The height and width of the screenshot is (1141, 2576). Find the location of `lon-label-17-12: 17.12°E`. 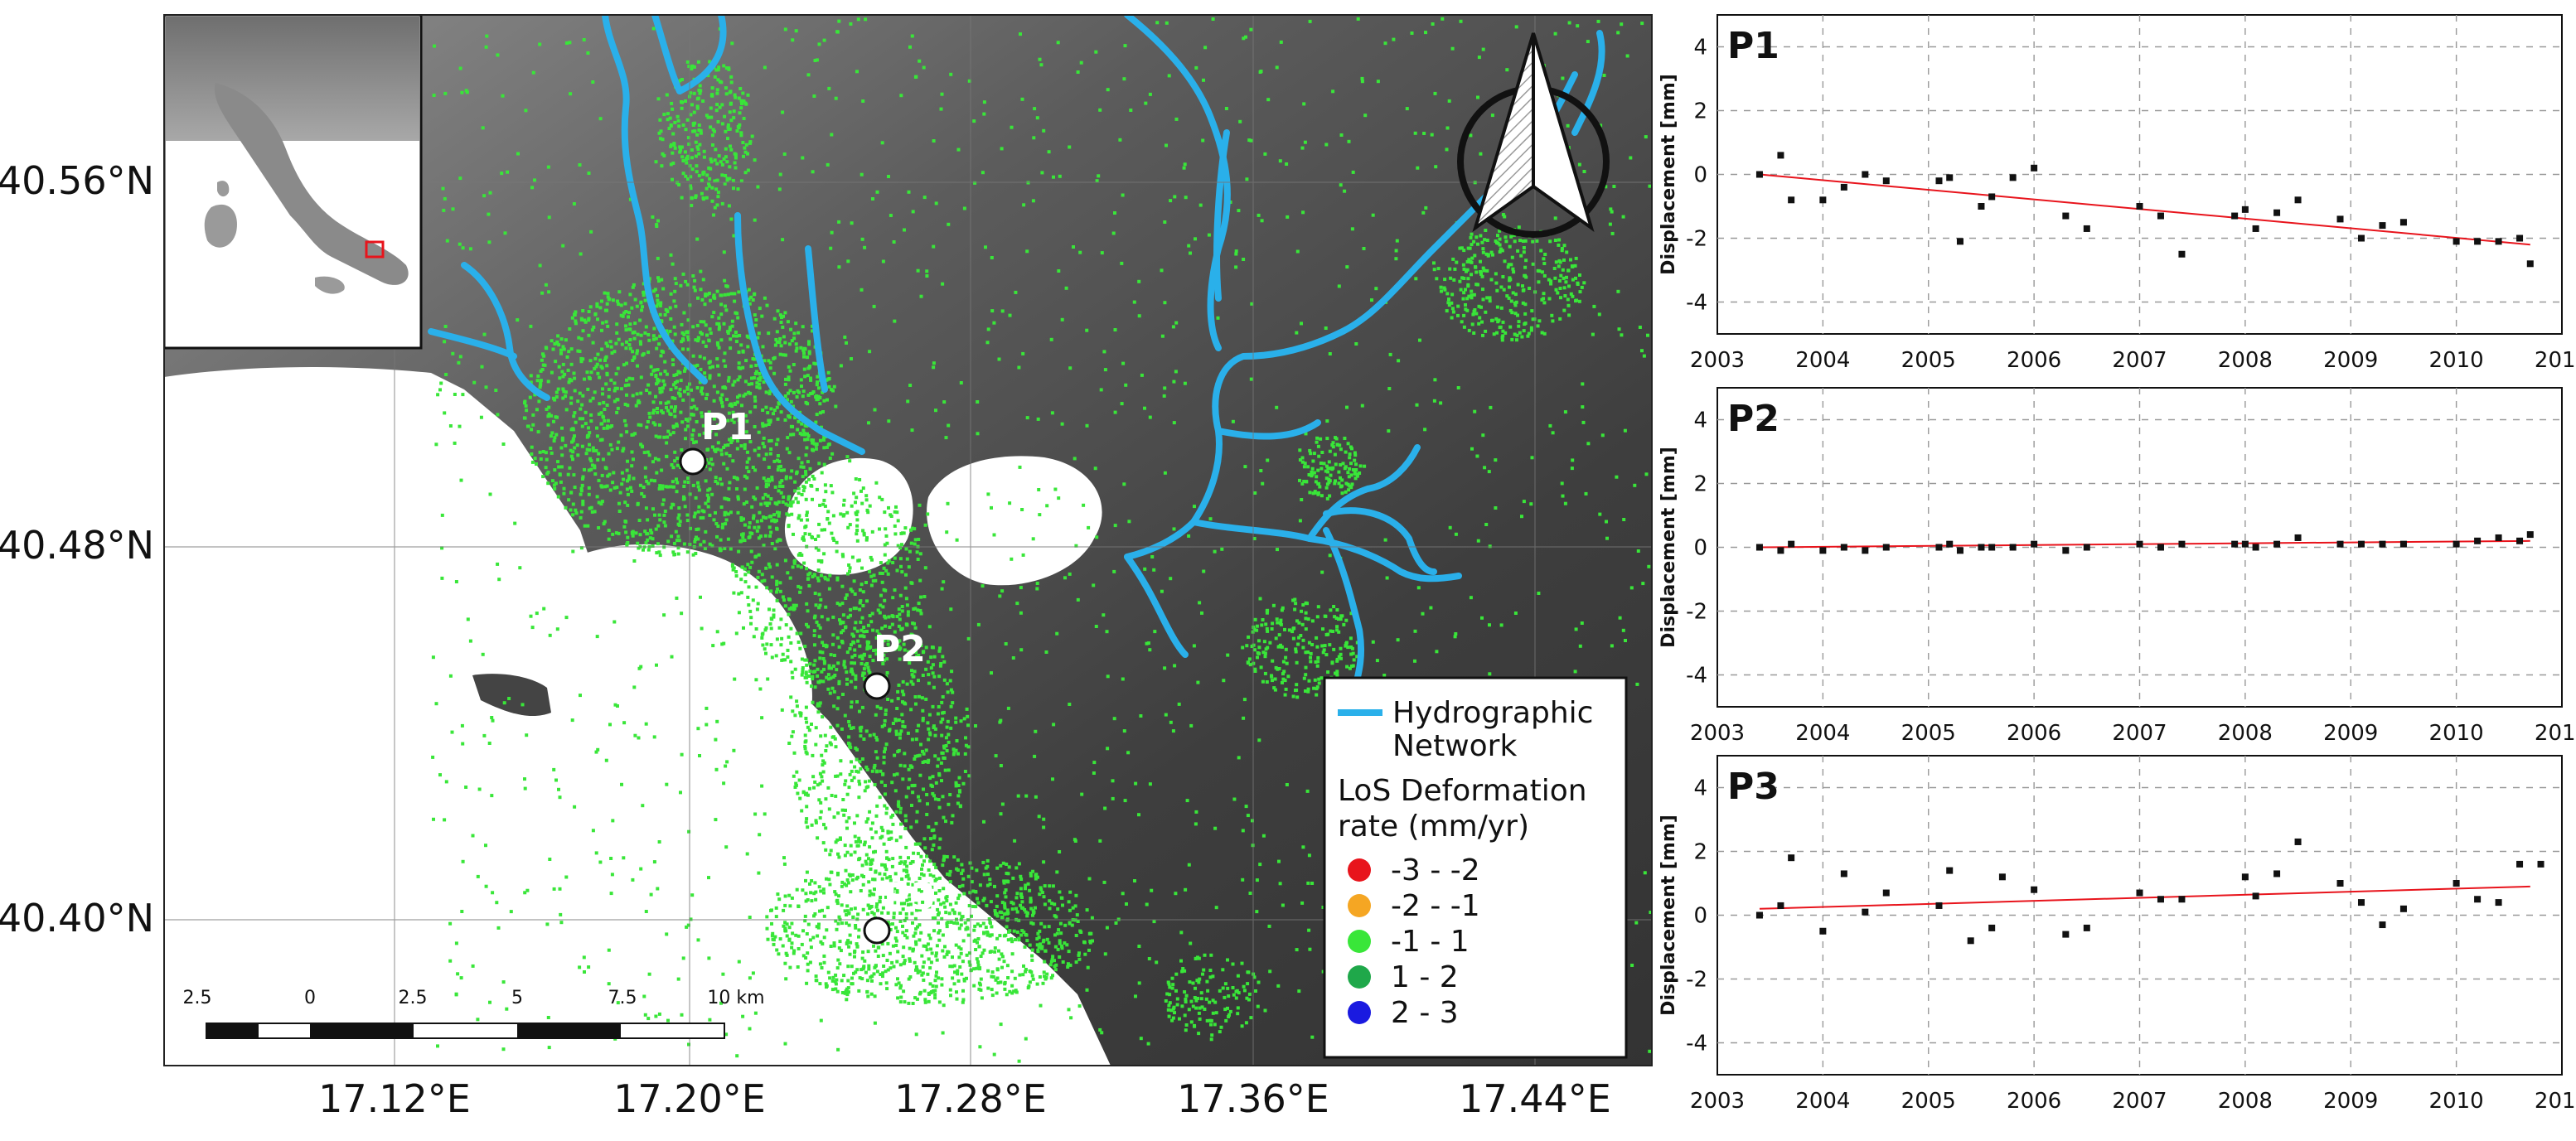

lon-label-17-12: 17.12°E is located at coordinates (394, 1099).